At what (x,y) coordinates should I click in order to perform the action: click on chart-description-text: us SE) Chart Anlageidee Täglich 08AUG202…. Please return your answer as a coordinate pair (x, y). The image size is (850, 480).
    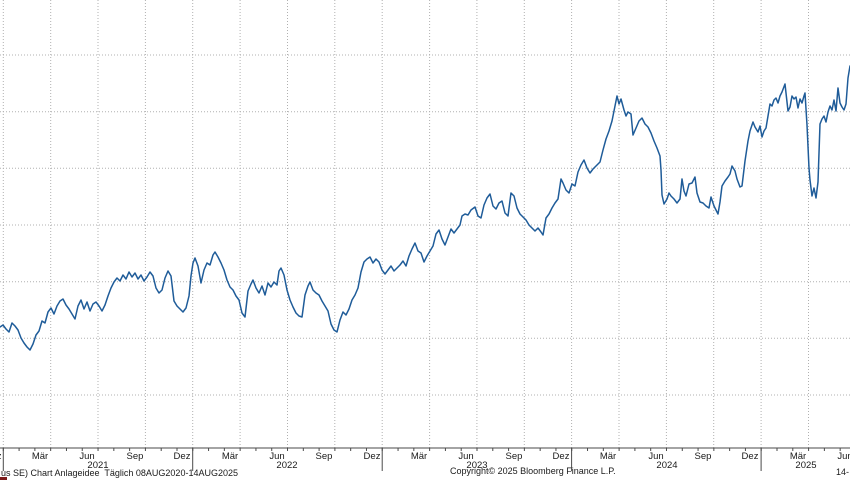
    Looking at the image, I should click on (119, 473).